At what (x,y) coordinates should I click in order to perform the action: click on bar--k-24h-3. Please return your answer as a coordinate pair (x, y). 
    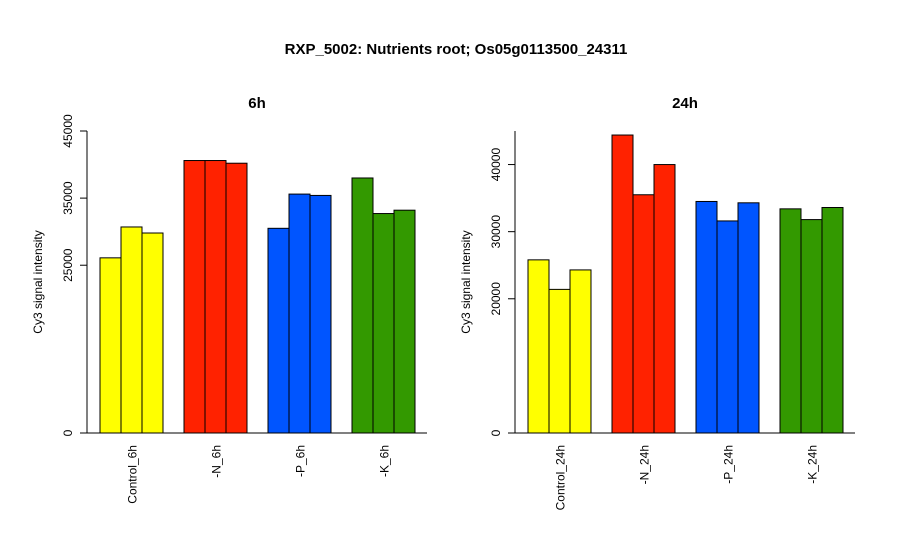
    Looking at the image, I should click on (832, 320).